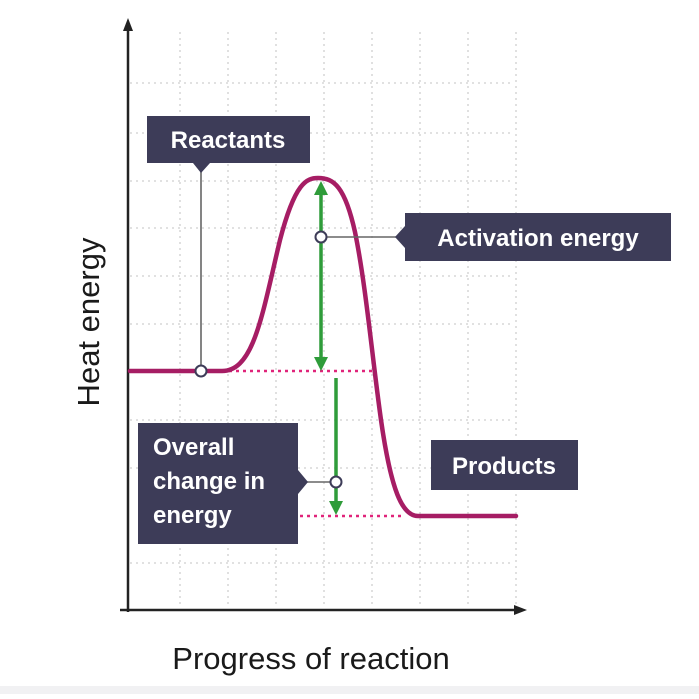 This screenshot has height=699, width=699. I want to click on overall-change-label-line-3: energy, so click(192, 515).